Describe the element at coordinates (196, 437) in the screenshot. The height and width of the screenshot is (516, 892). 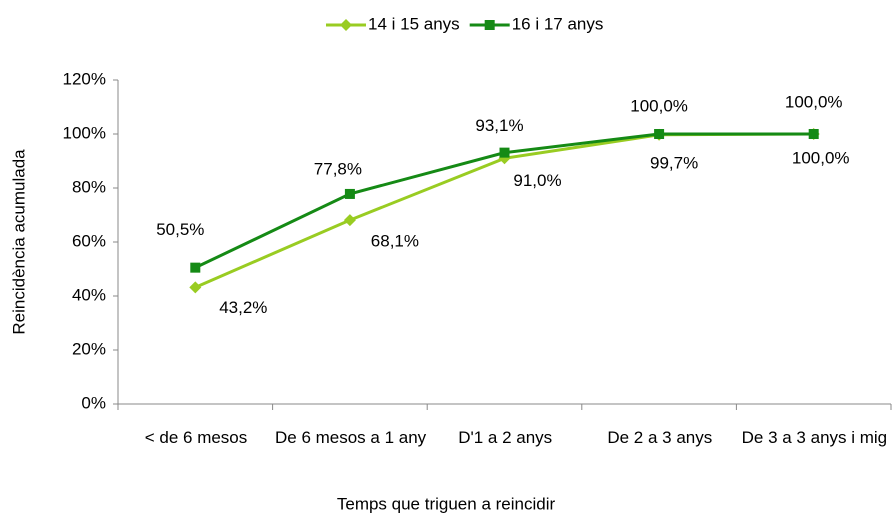
I see `x-tick-label: < de 6 mesos` at that location.